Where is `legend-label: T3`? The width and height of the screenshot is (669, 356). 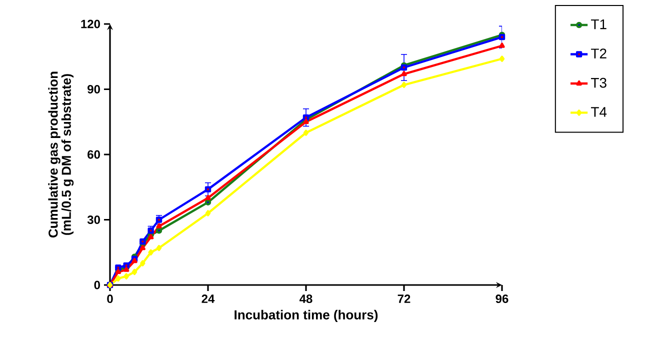
legend-label: T3 is located at coordinates (598, 83).